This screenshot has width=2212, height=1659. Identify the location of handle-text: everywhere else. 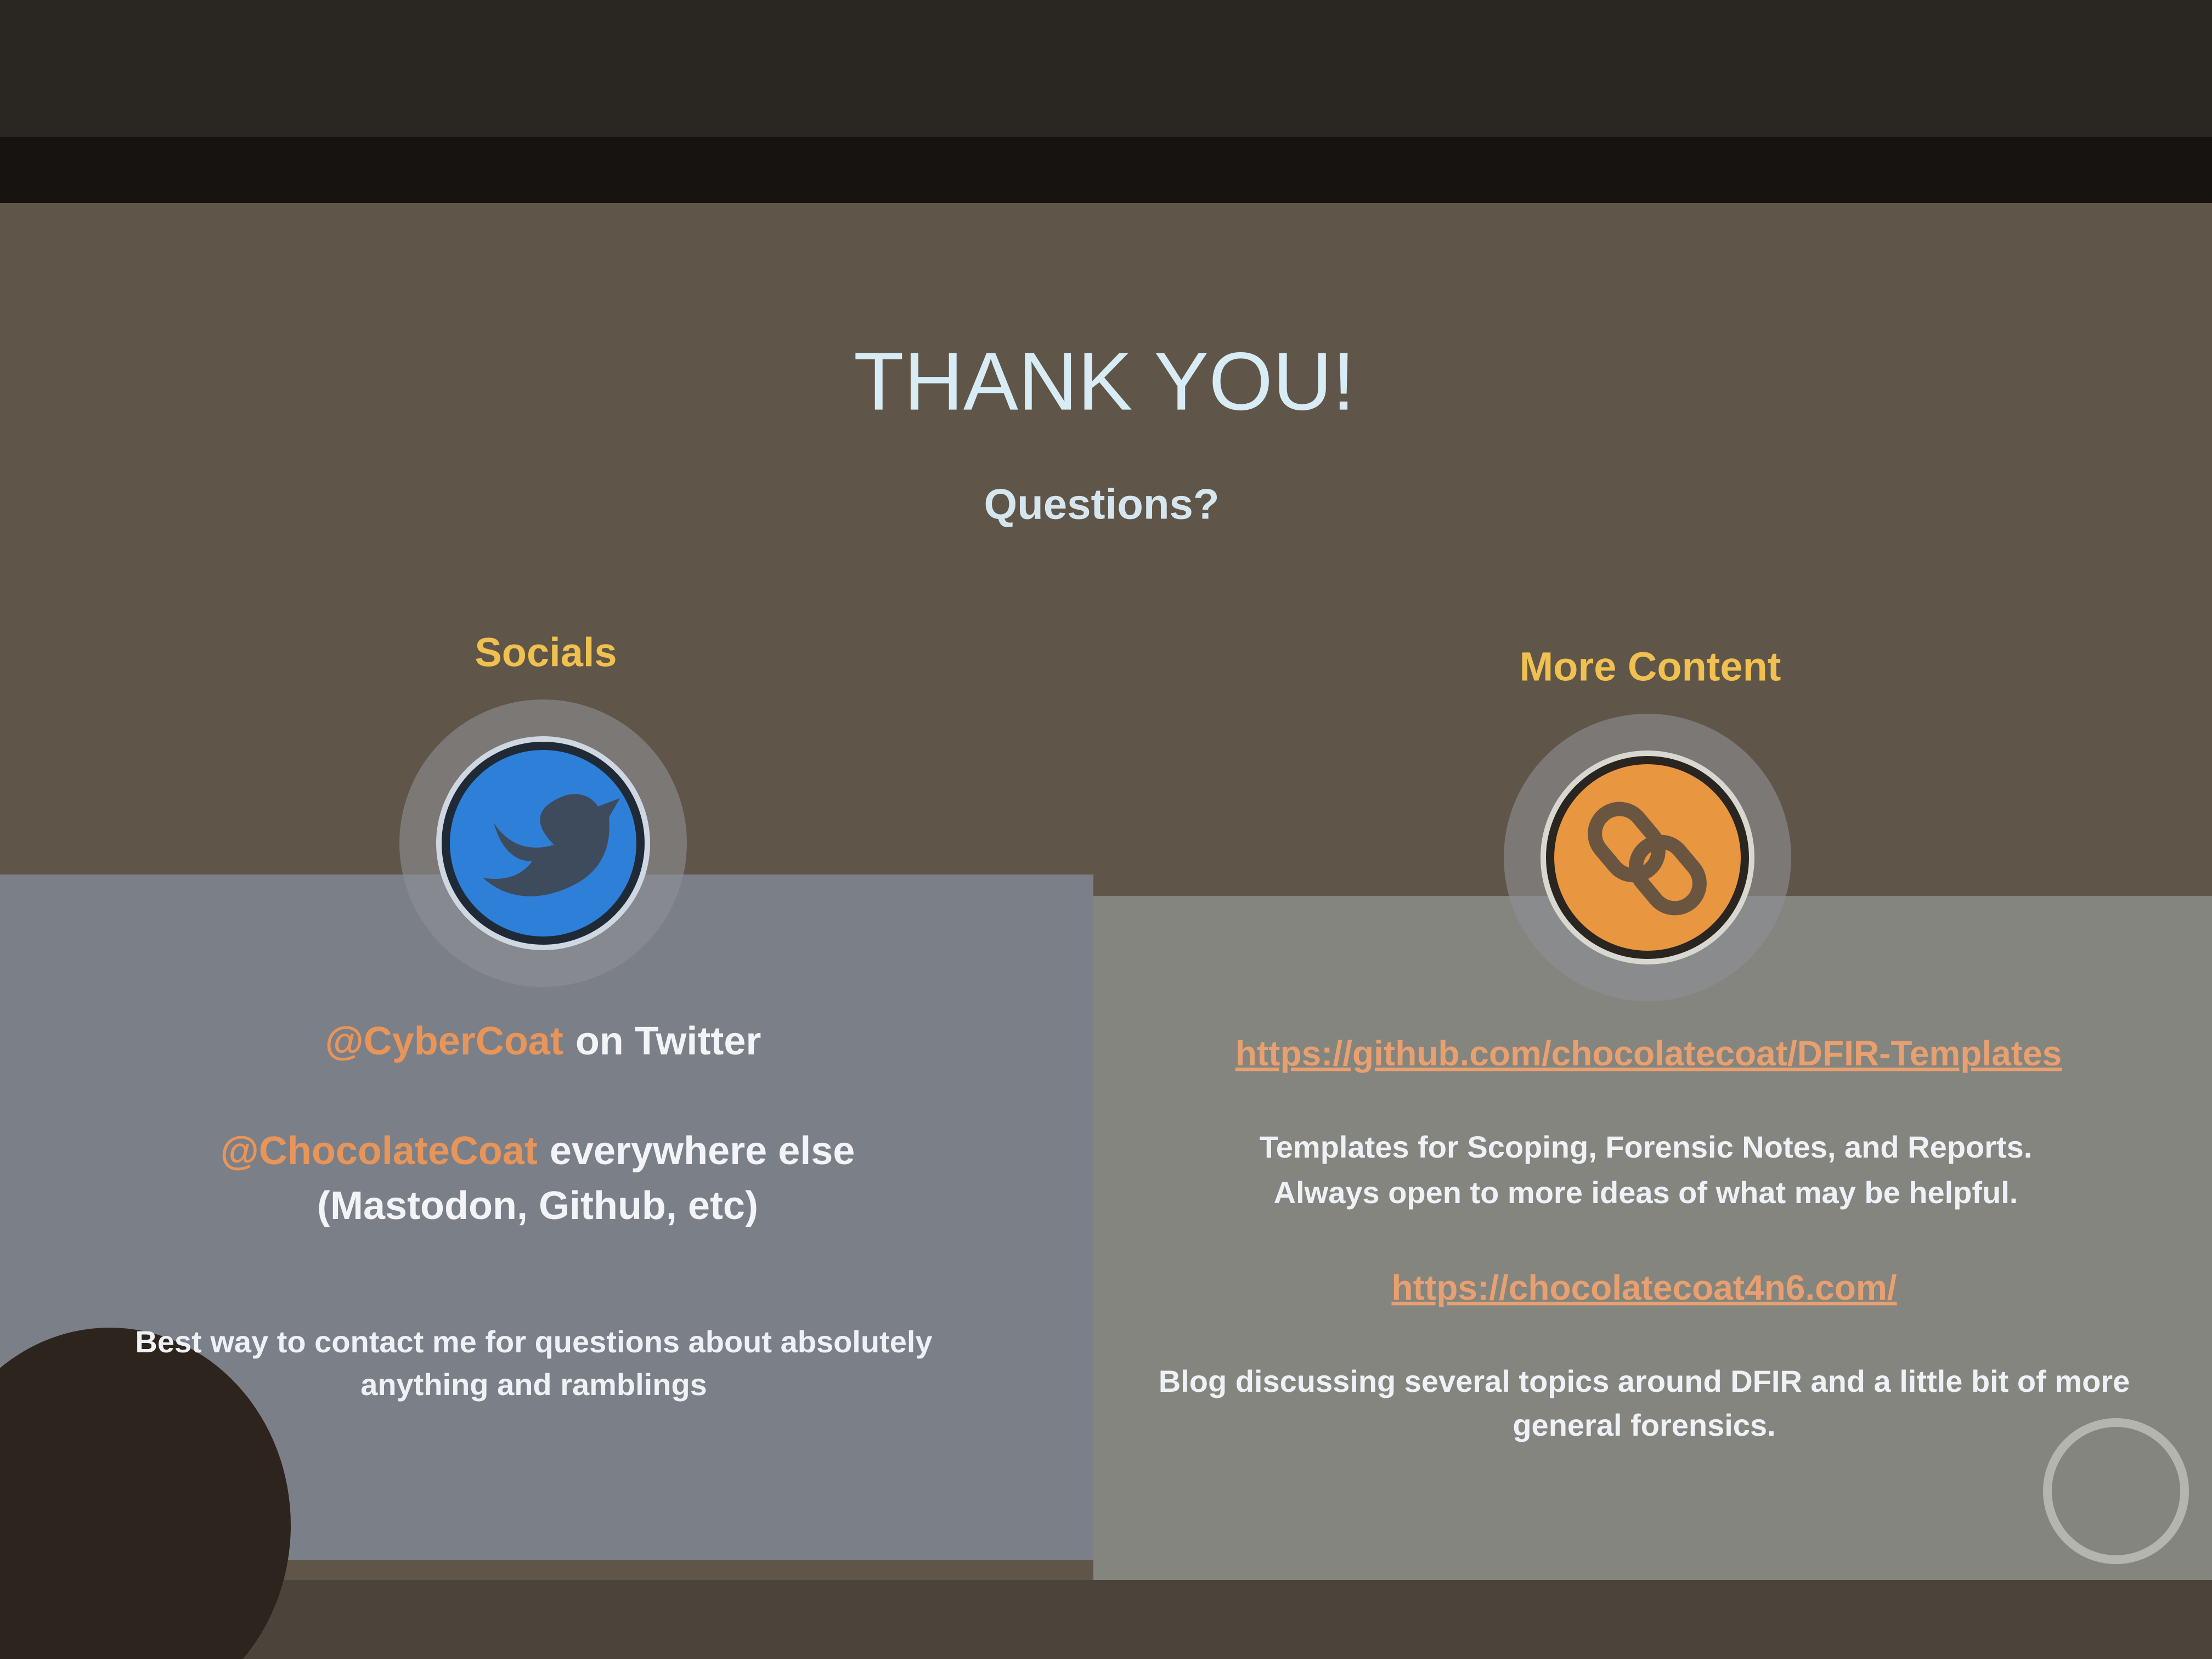
(703, 1151).